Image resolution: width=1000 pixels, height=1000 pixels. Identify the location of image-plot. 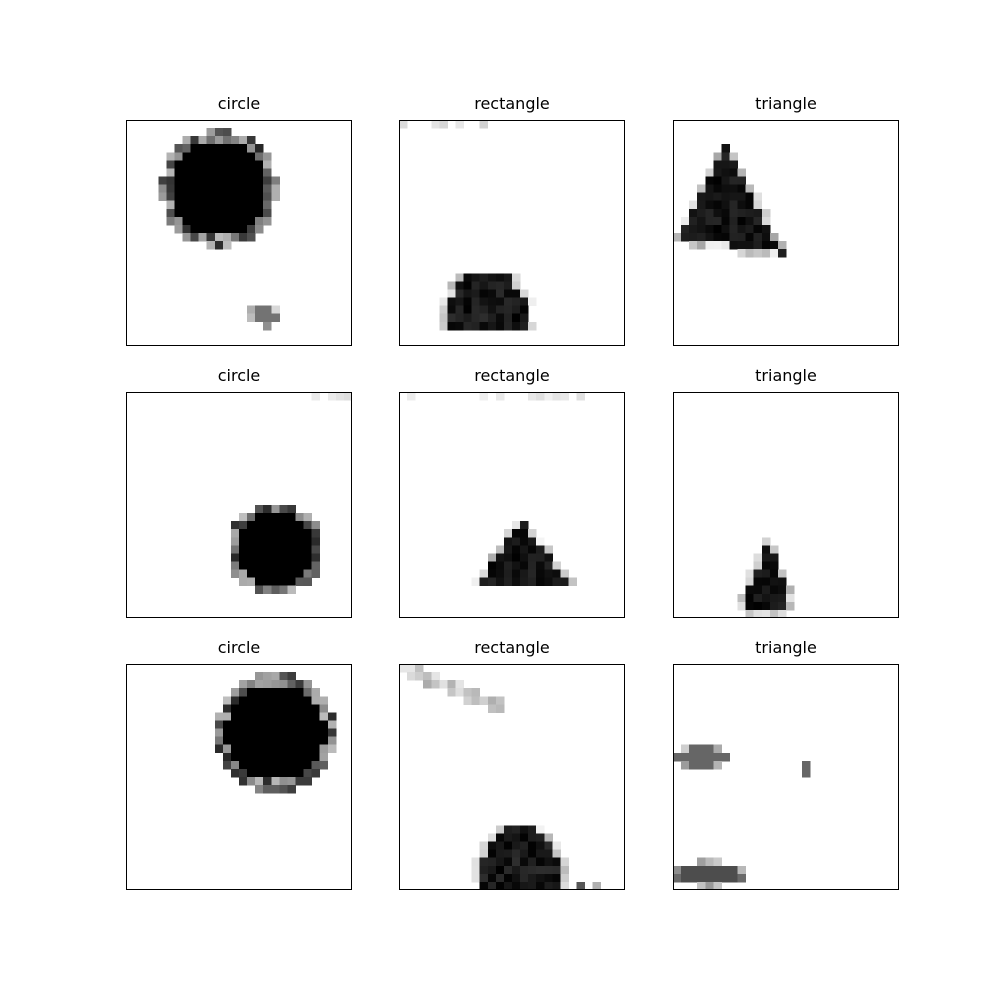
(786, 233).